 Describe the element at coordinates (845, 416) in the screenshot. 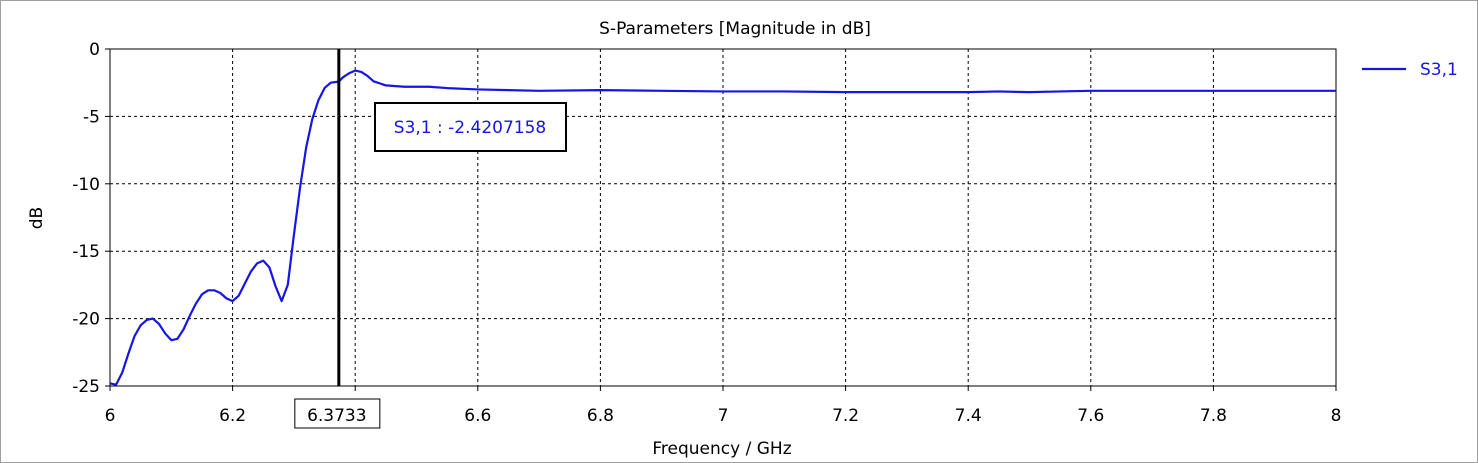

I see `x-tick-label: 7.2` at that location.